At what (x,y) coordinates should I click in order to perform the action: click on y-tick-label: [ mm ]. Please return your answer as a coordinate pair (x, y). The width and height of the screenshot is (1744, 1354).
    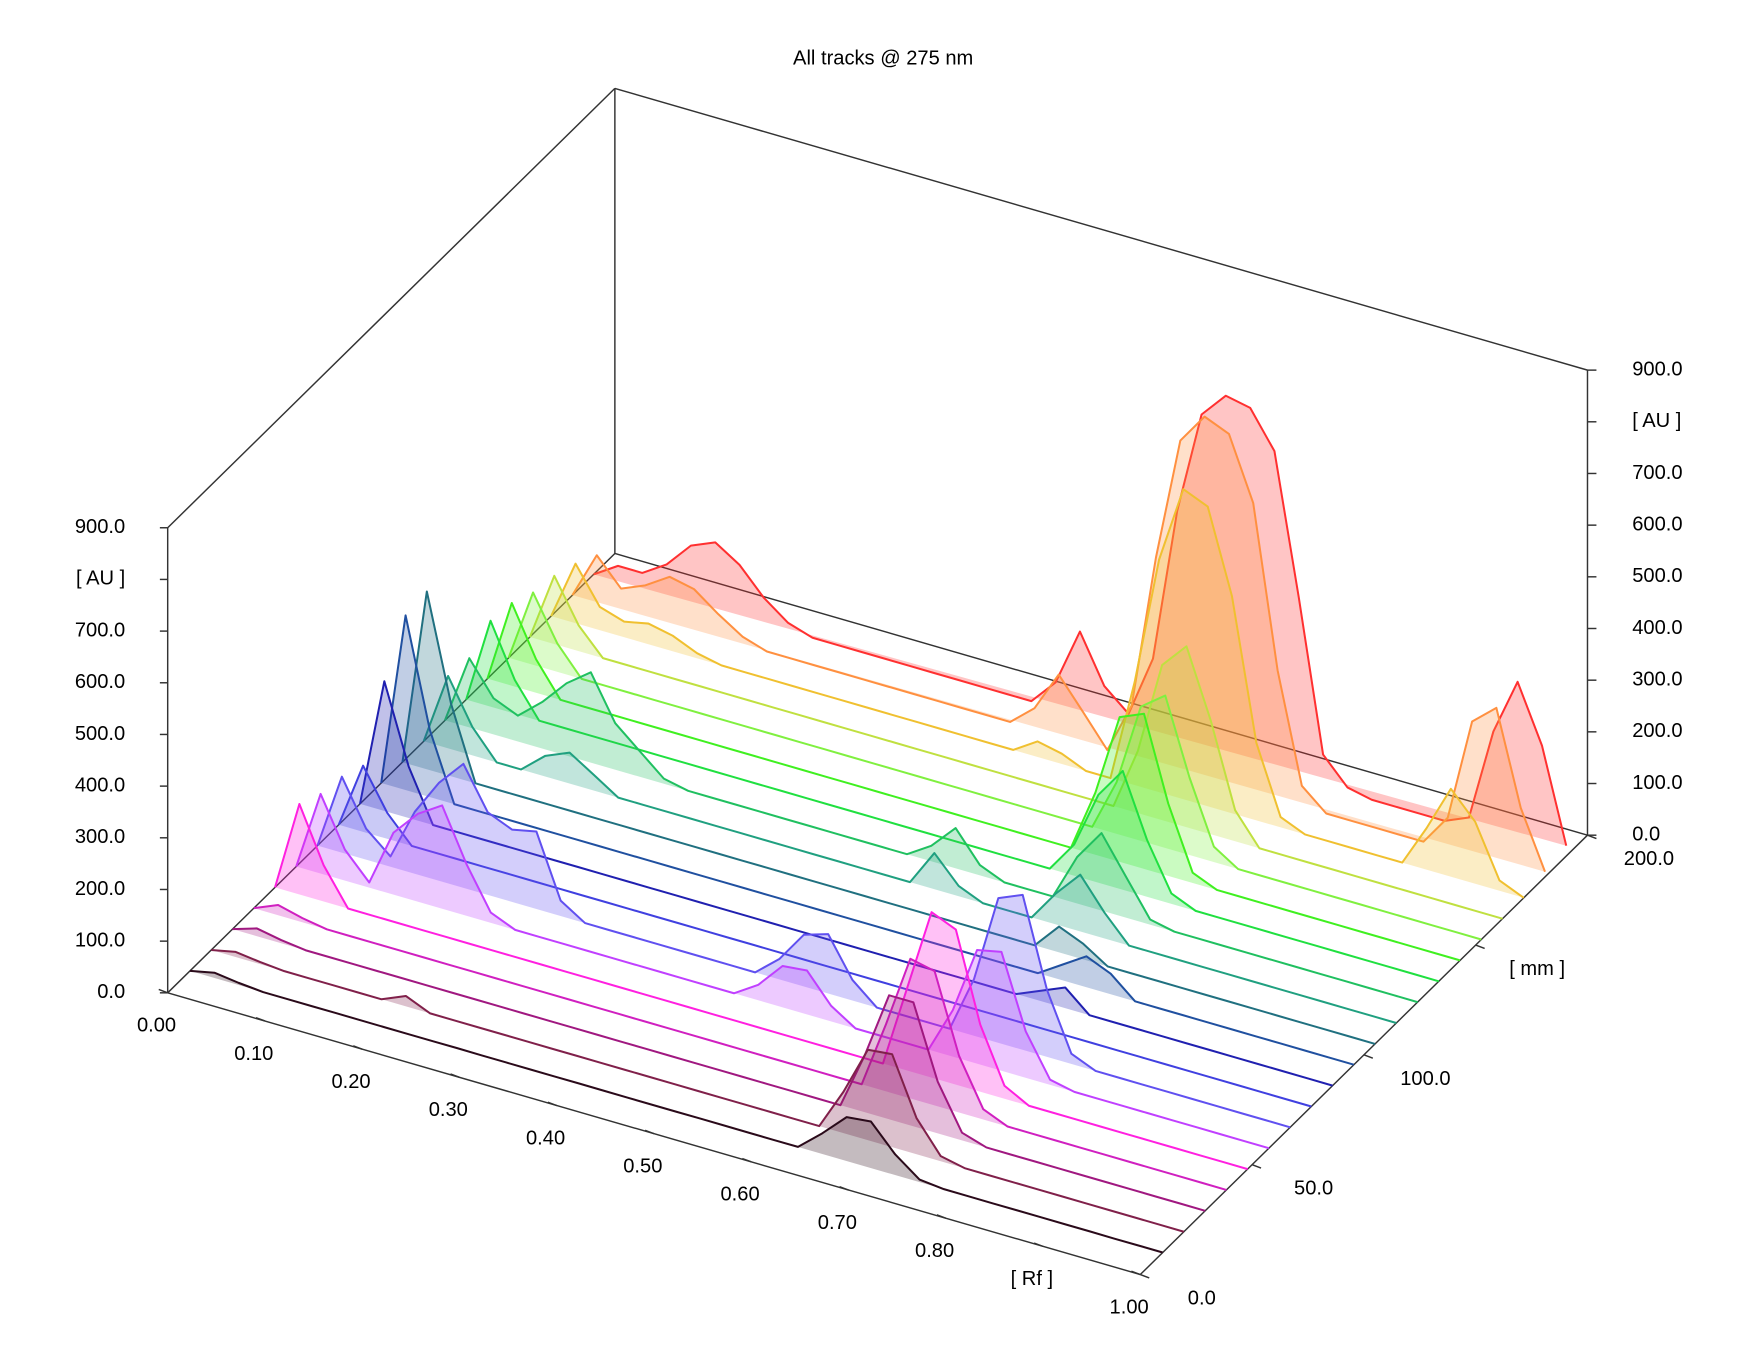
    Looking at the image, I should click on (1537, 969).